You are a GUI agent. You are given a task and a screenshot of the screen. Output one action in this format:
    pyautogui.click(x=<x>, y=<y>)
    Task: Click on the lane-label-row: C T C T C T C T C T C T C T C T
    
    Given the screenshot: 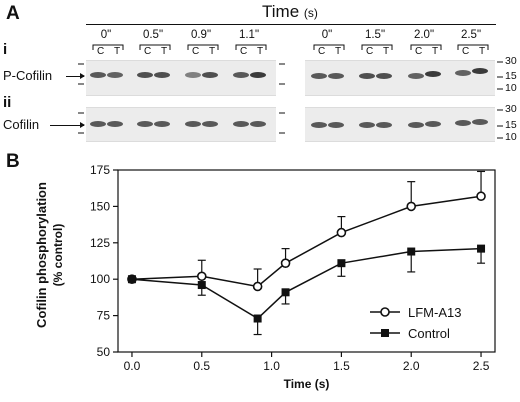 What is the action you would take?
    pyautogui.click(x=260, y=53)
    